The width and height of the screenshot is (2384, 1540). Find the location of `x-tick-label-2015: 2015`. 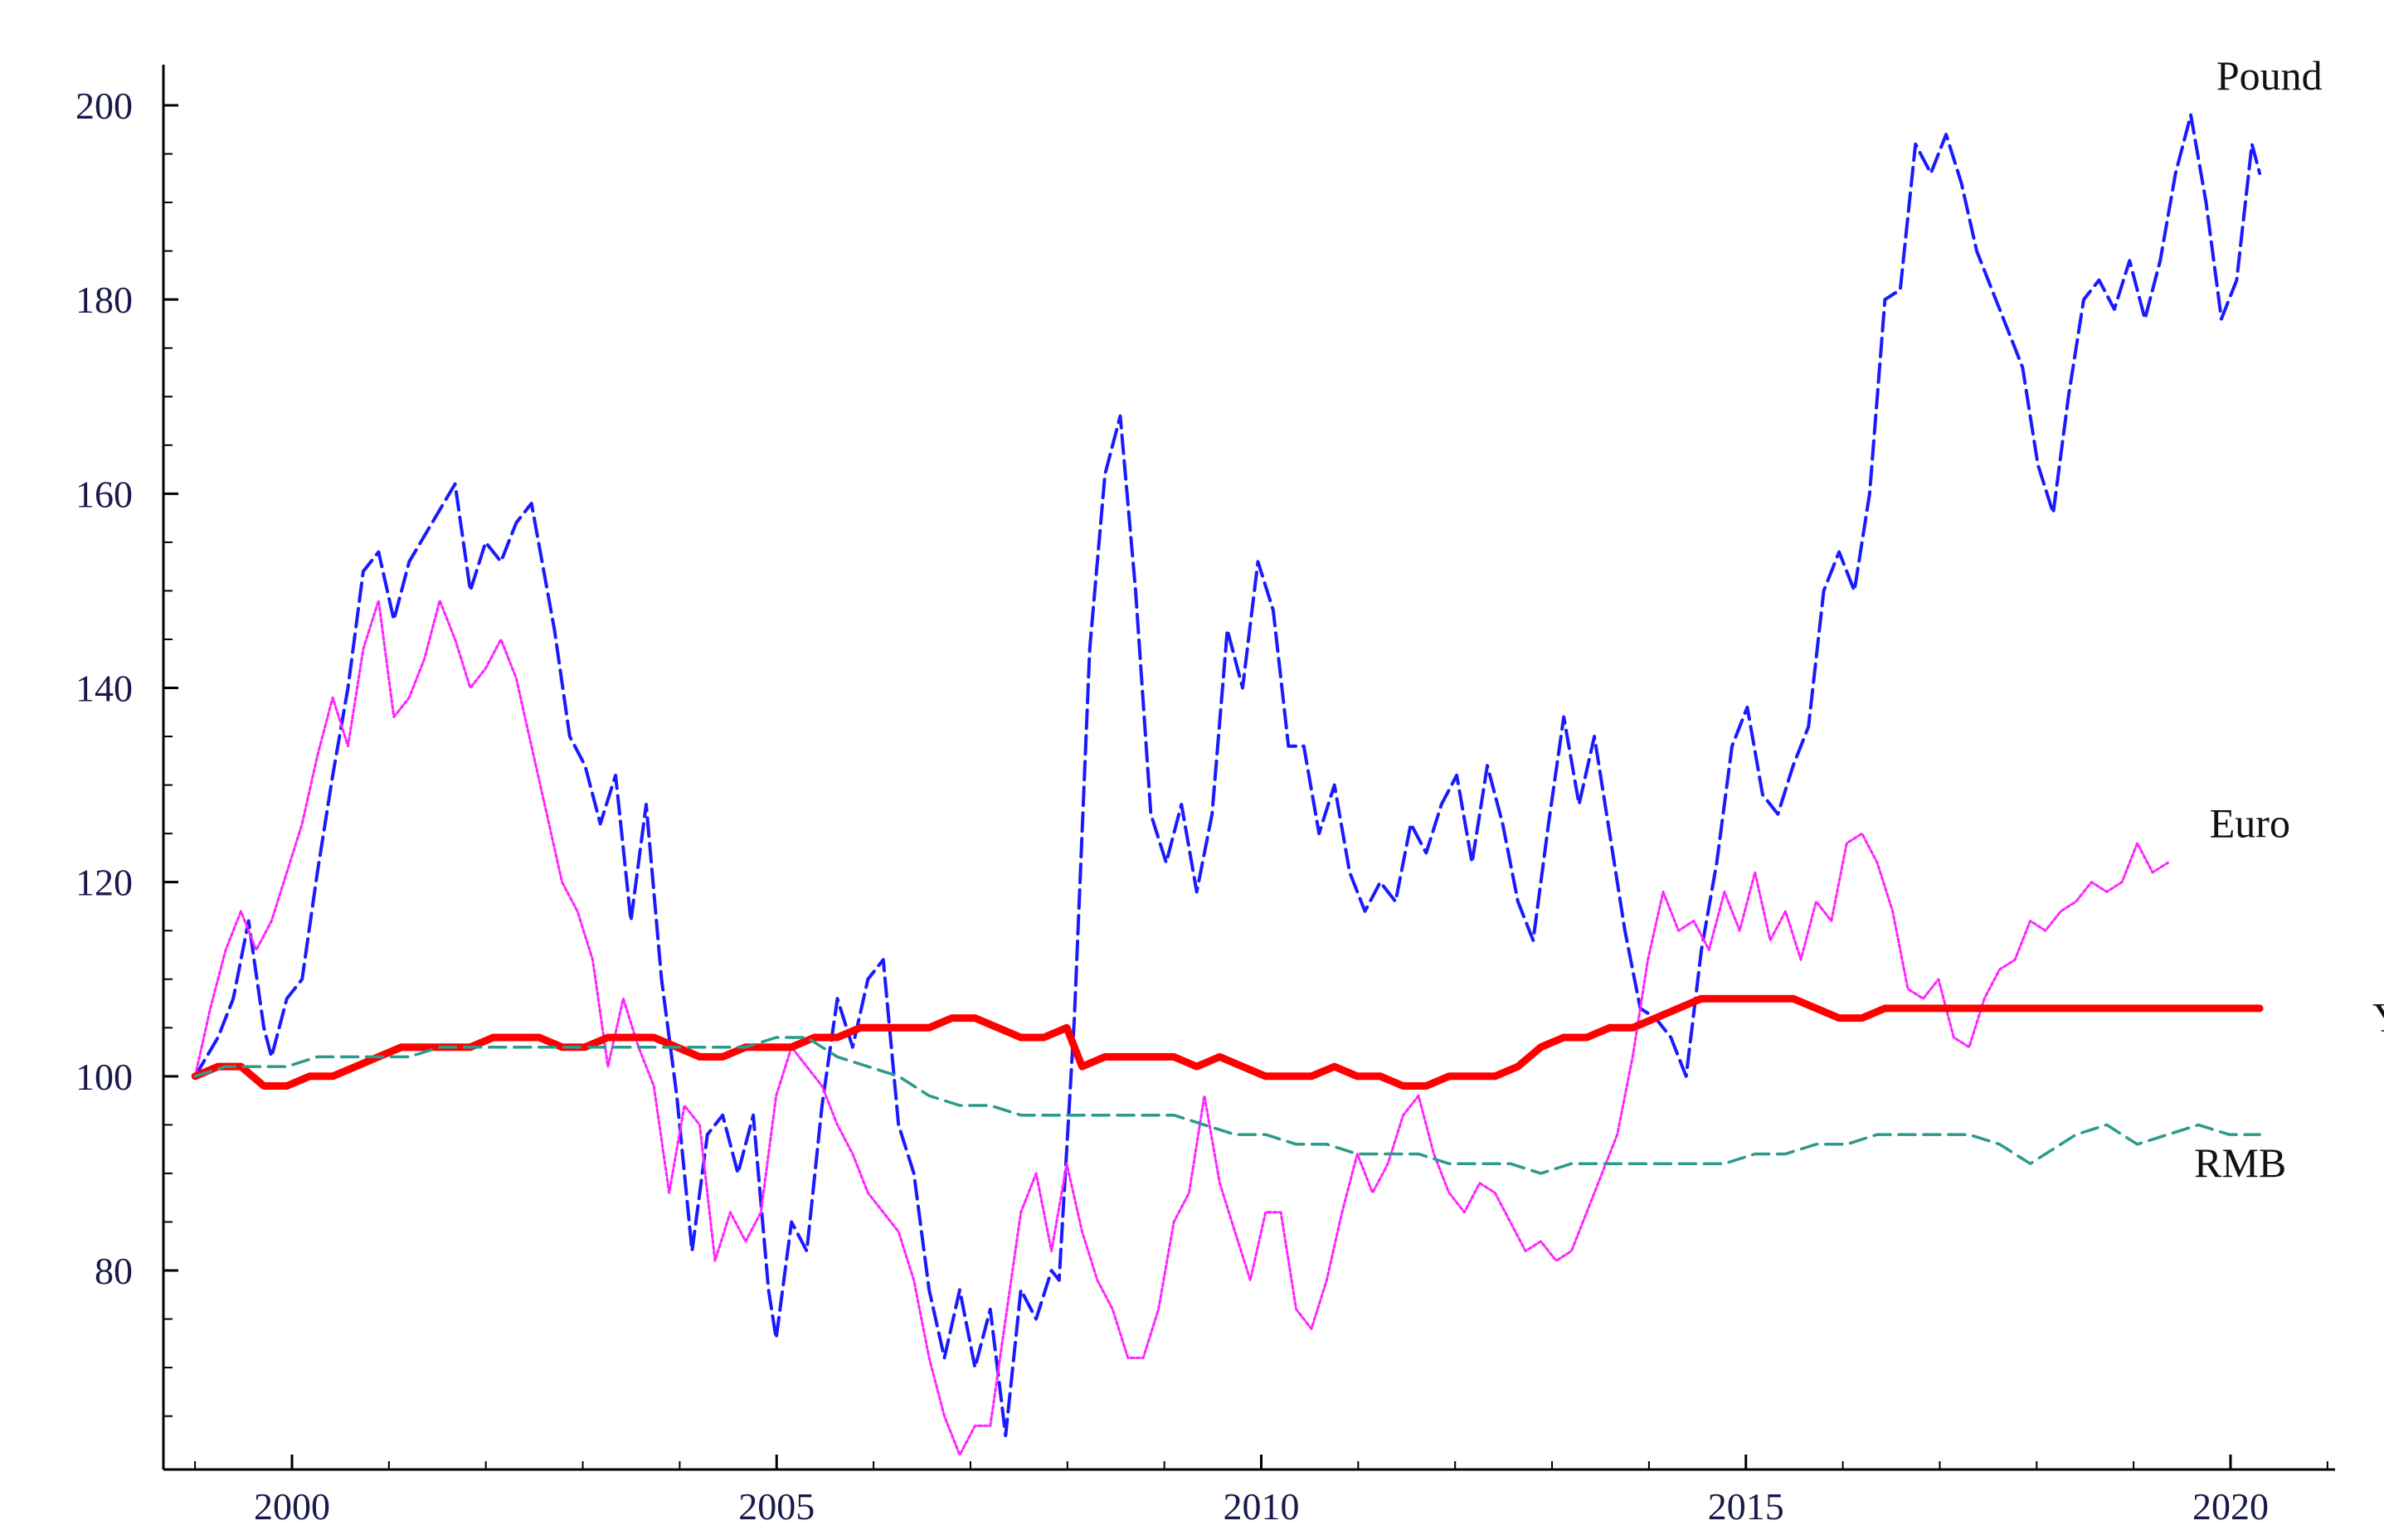

x-tick-label-2015: 2015 is located at coordinates (1746, 1506).